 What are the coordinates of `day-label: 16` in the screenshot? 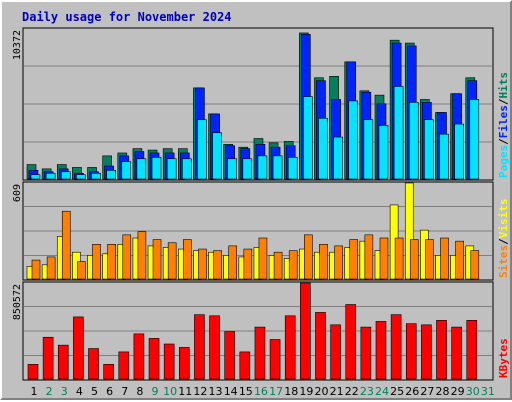 It's located at (261, 391).